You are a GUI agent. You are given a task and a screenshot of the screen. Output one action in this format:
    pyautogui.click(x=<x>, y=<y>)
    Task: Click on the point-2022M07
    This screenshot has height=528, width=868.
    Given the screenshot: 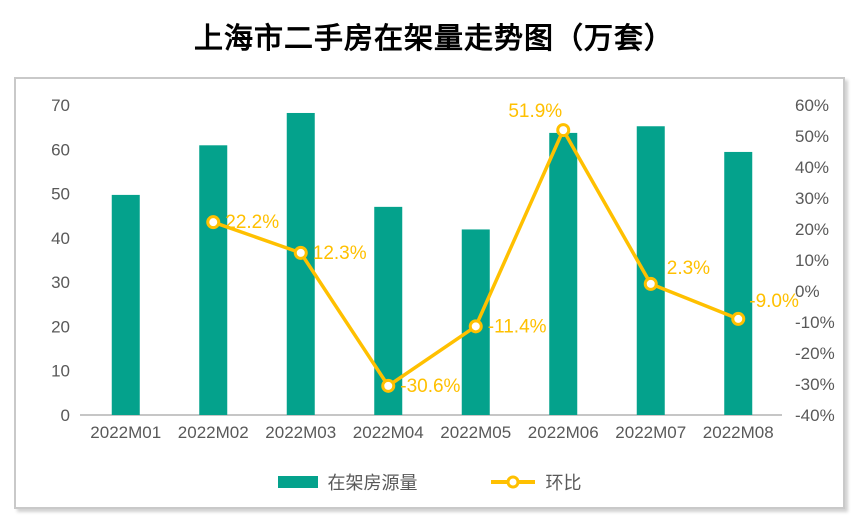 What is the action you would take?
    pyautogui.click(x=650, y=283)
    